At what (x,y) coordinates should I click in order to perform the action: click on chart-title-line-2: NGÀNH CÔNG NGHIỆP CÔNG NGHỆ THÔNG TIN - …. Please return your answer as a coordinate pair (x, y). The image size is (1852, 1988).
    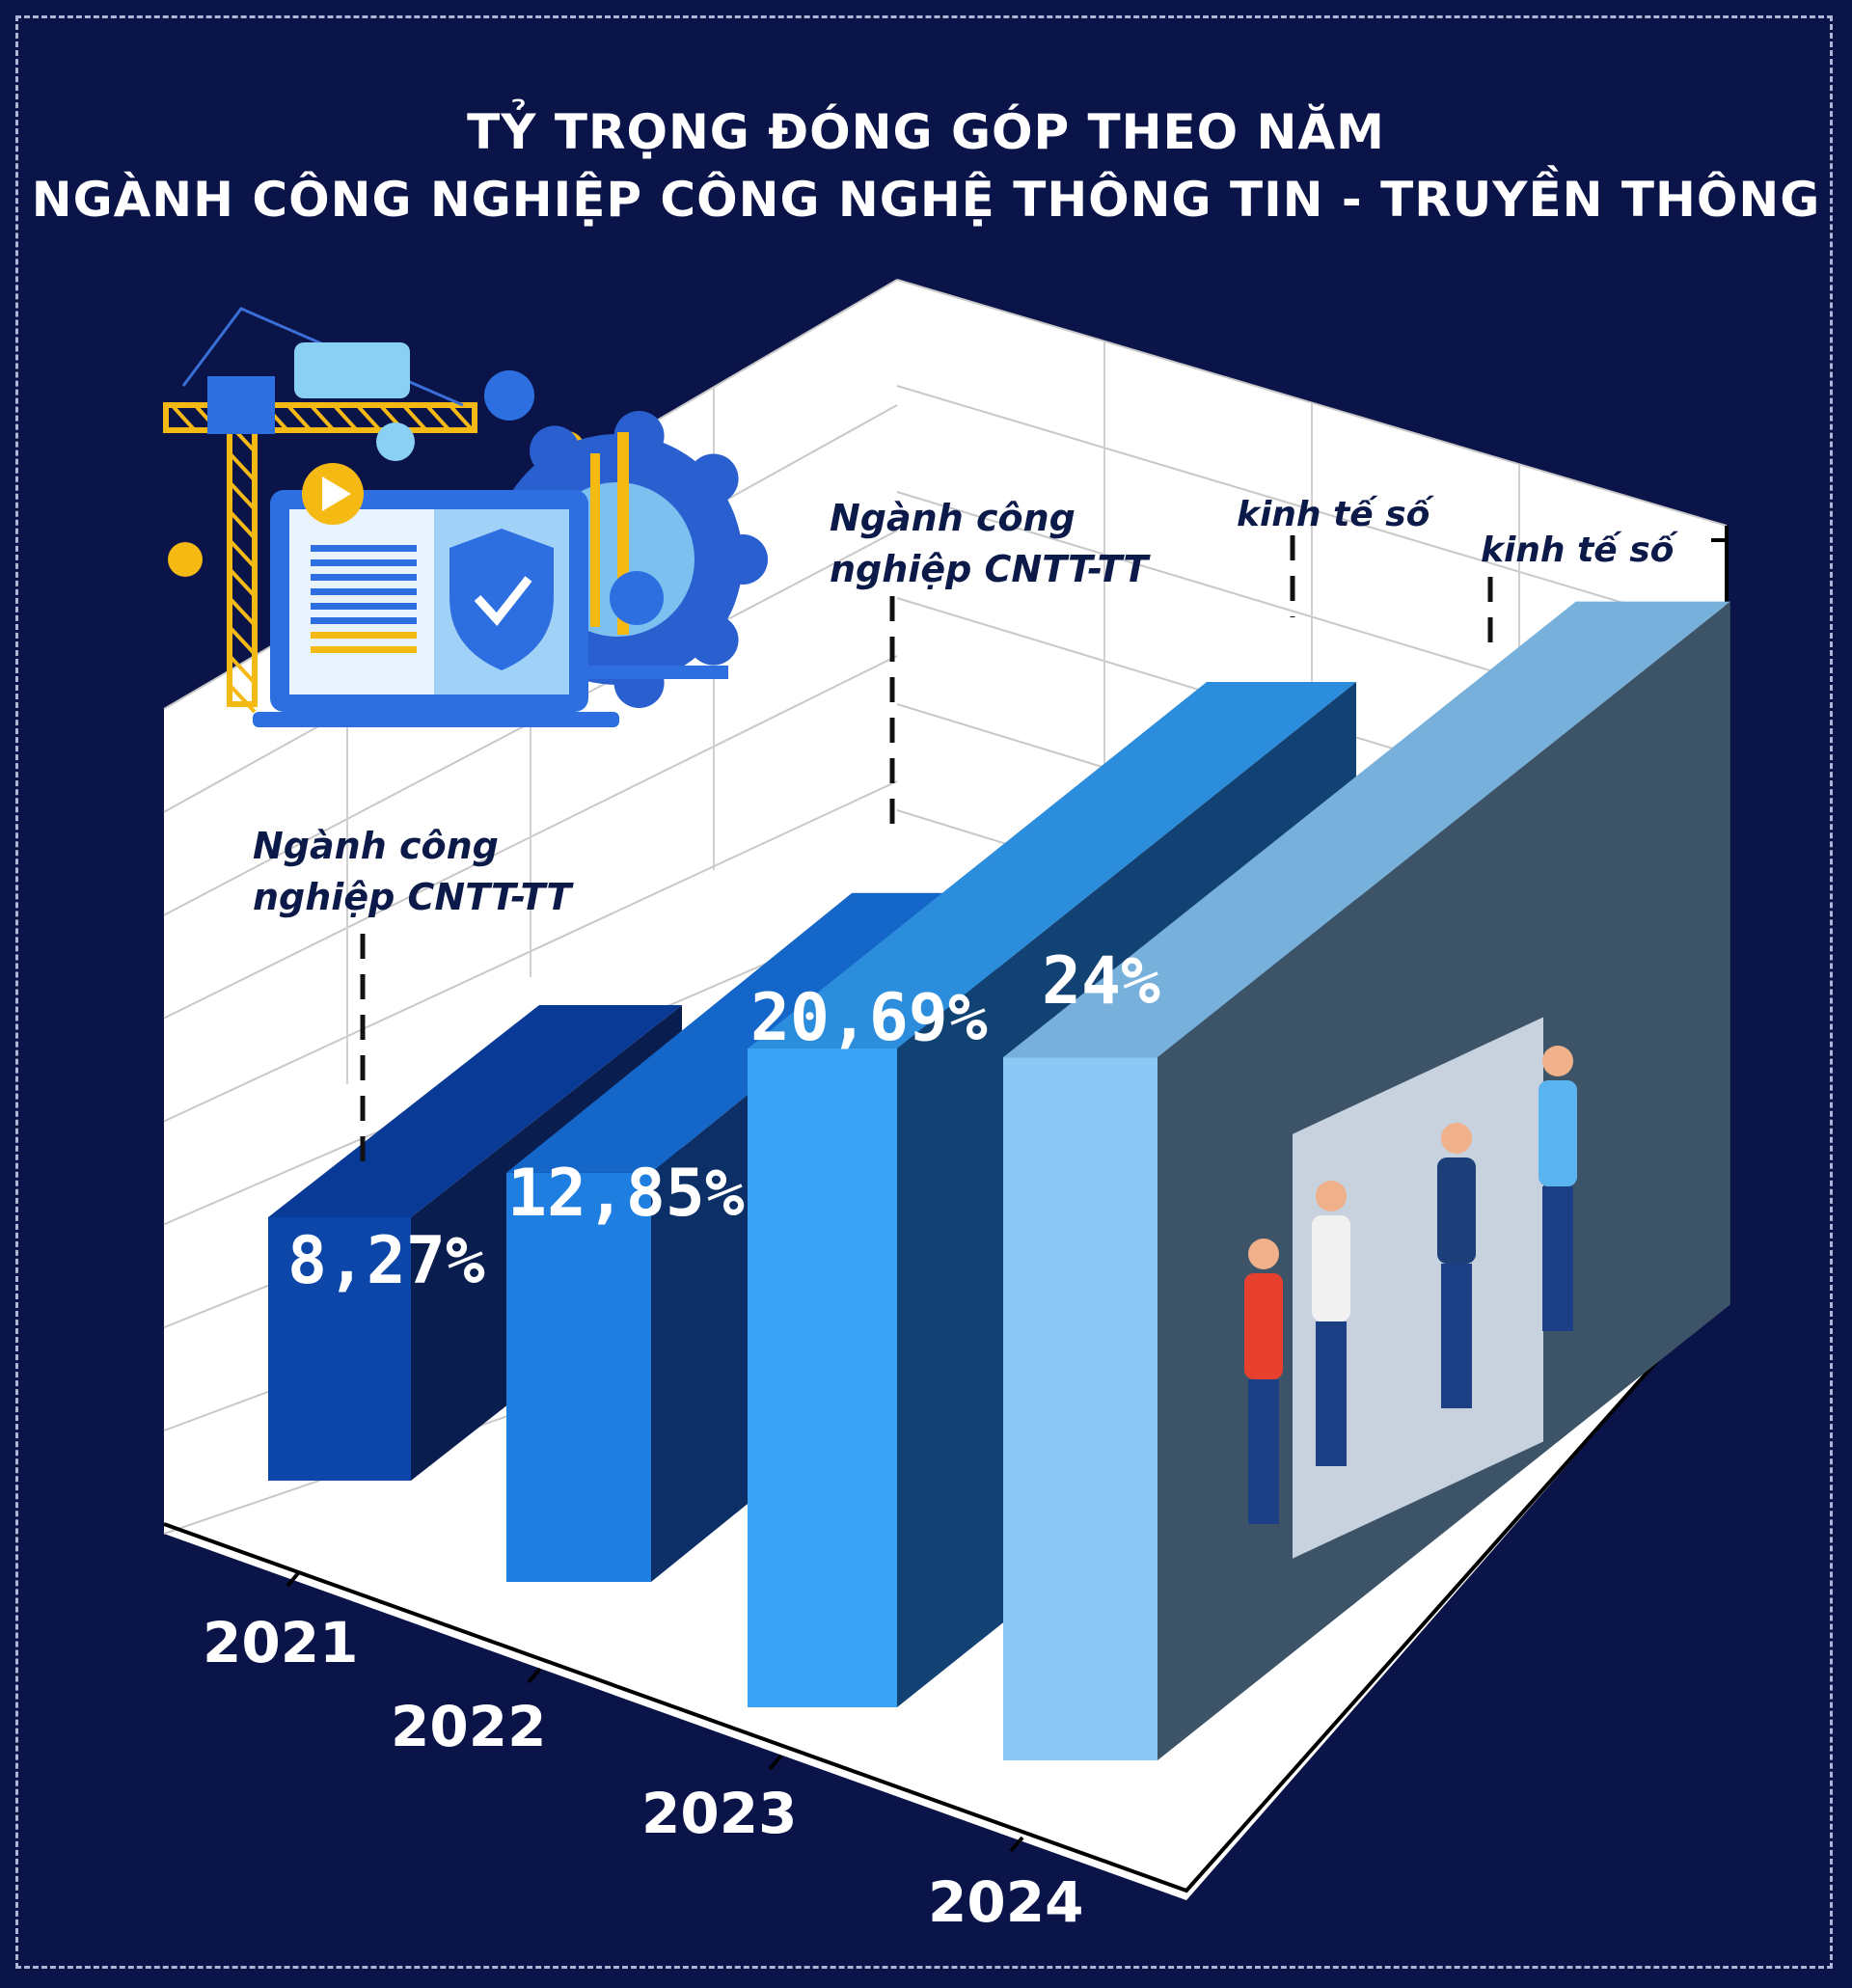
    Looking at the image, I should click on (926, 200).